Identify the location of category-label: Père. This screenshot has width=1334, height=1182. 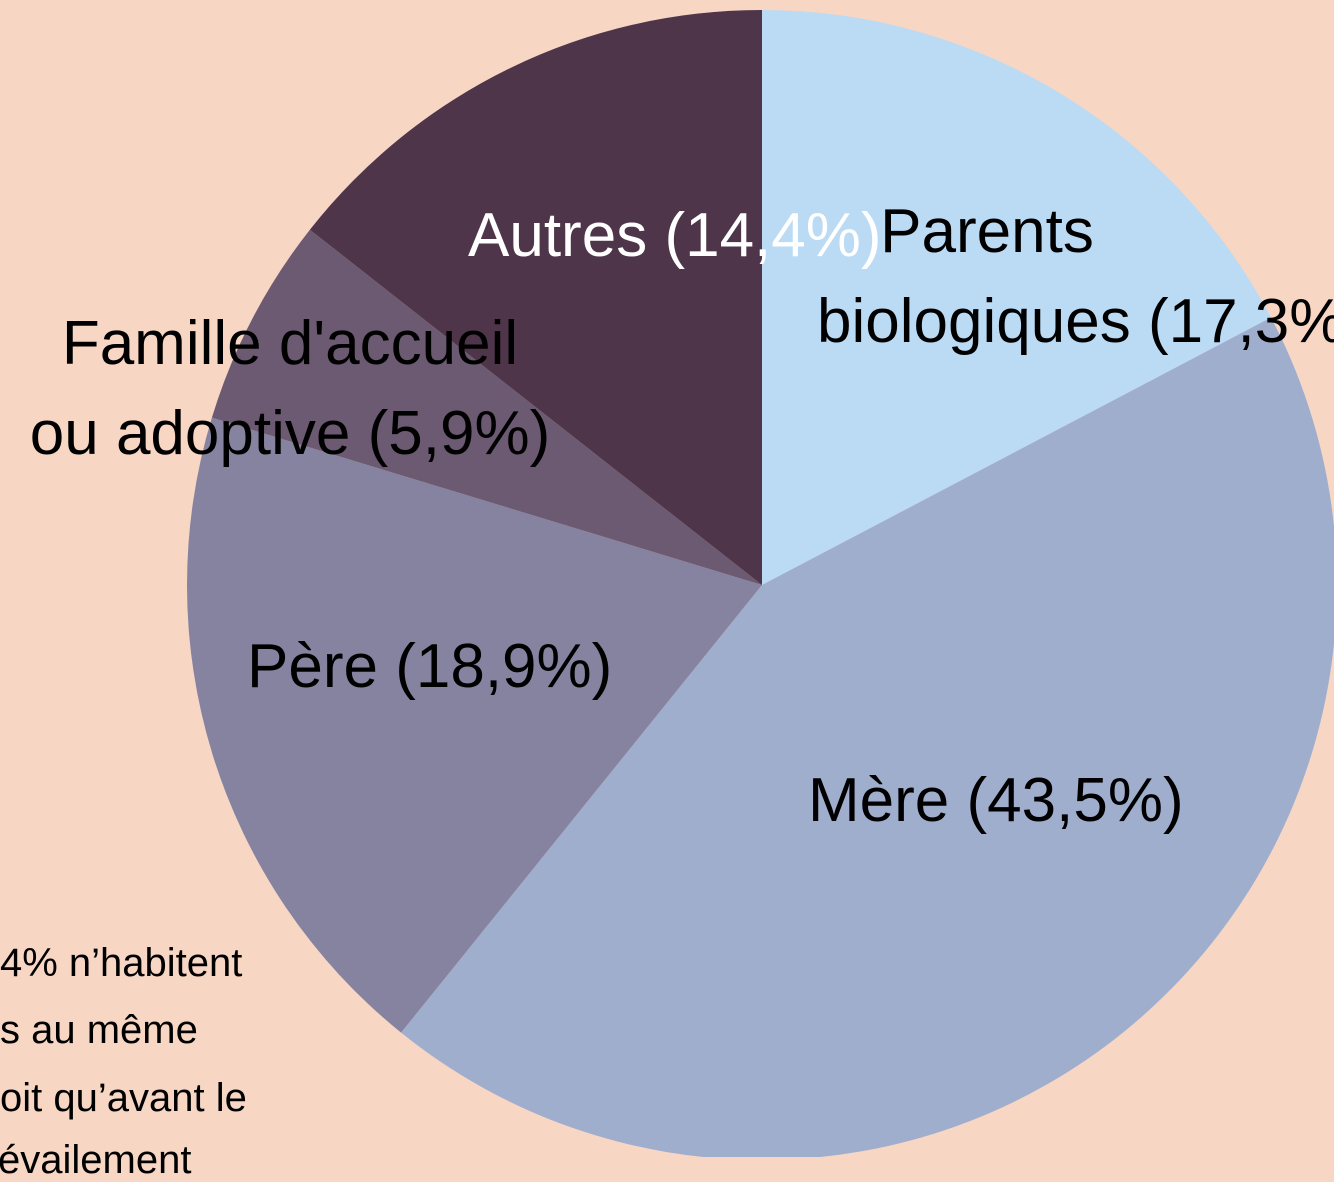
(312, 666).